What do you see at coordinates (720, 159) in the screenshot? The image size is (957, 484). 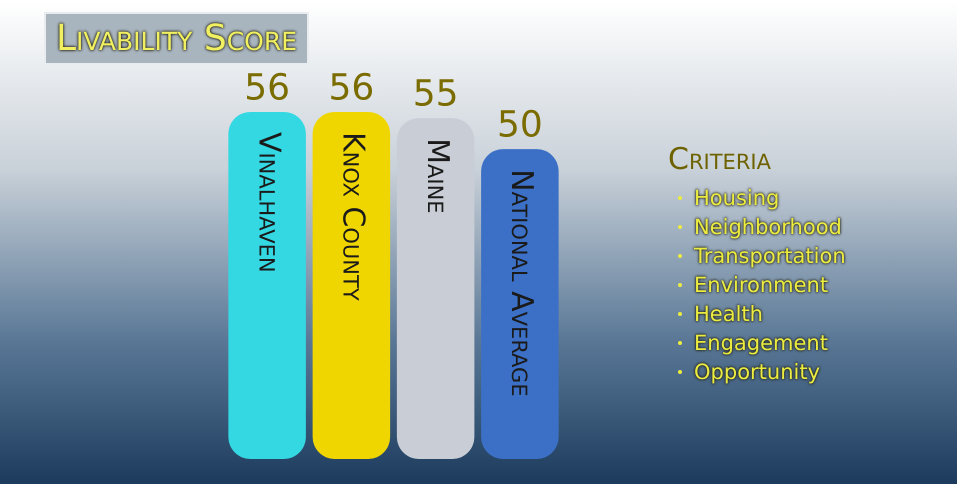 I see `text: Criteria` at bounding box center [720, 159].